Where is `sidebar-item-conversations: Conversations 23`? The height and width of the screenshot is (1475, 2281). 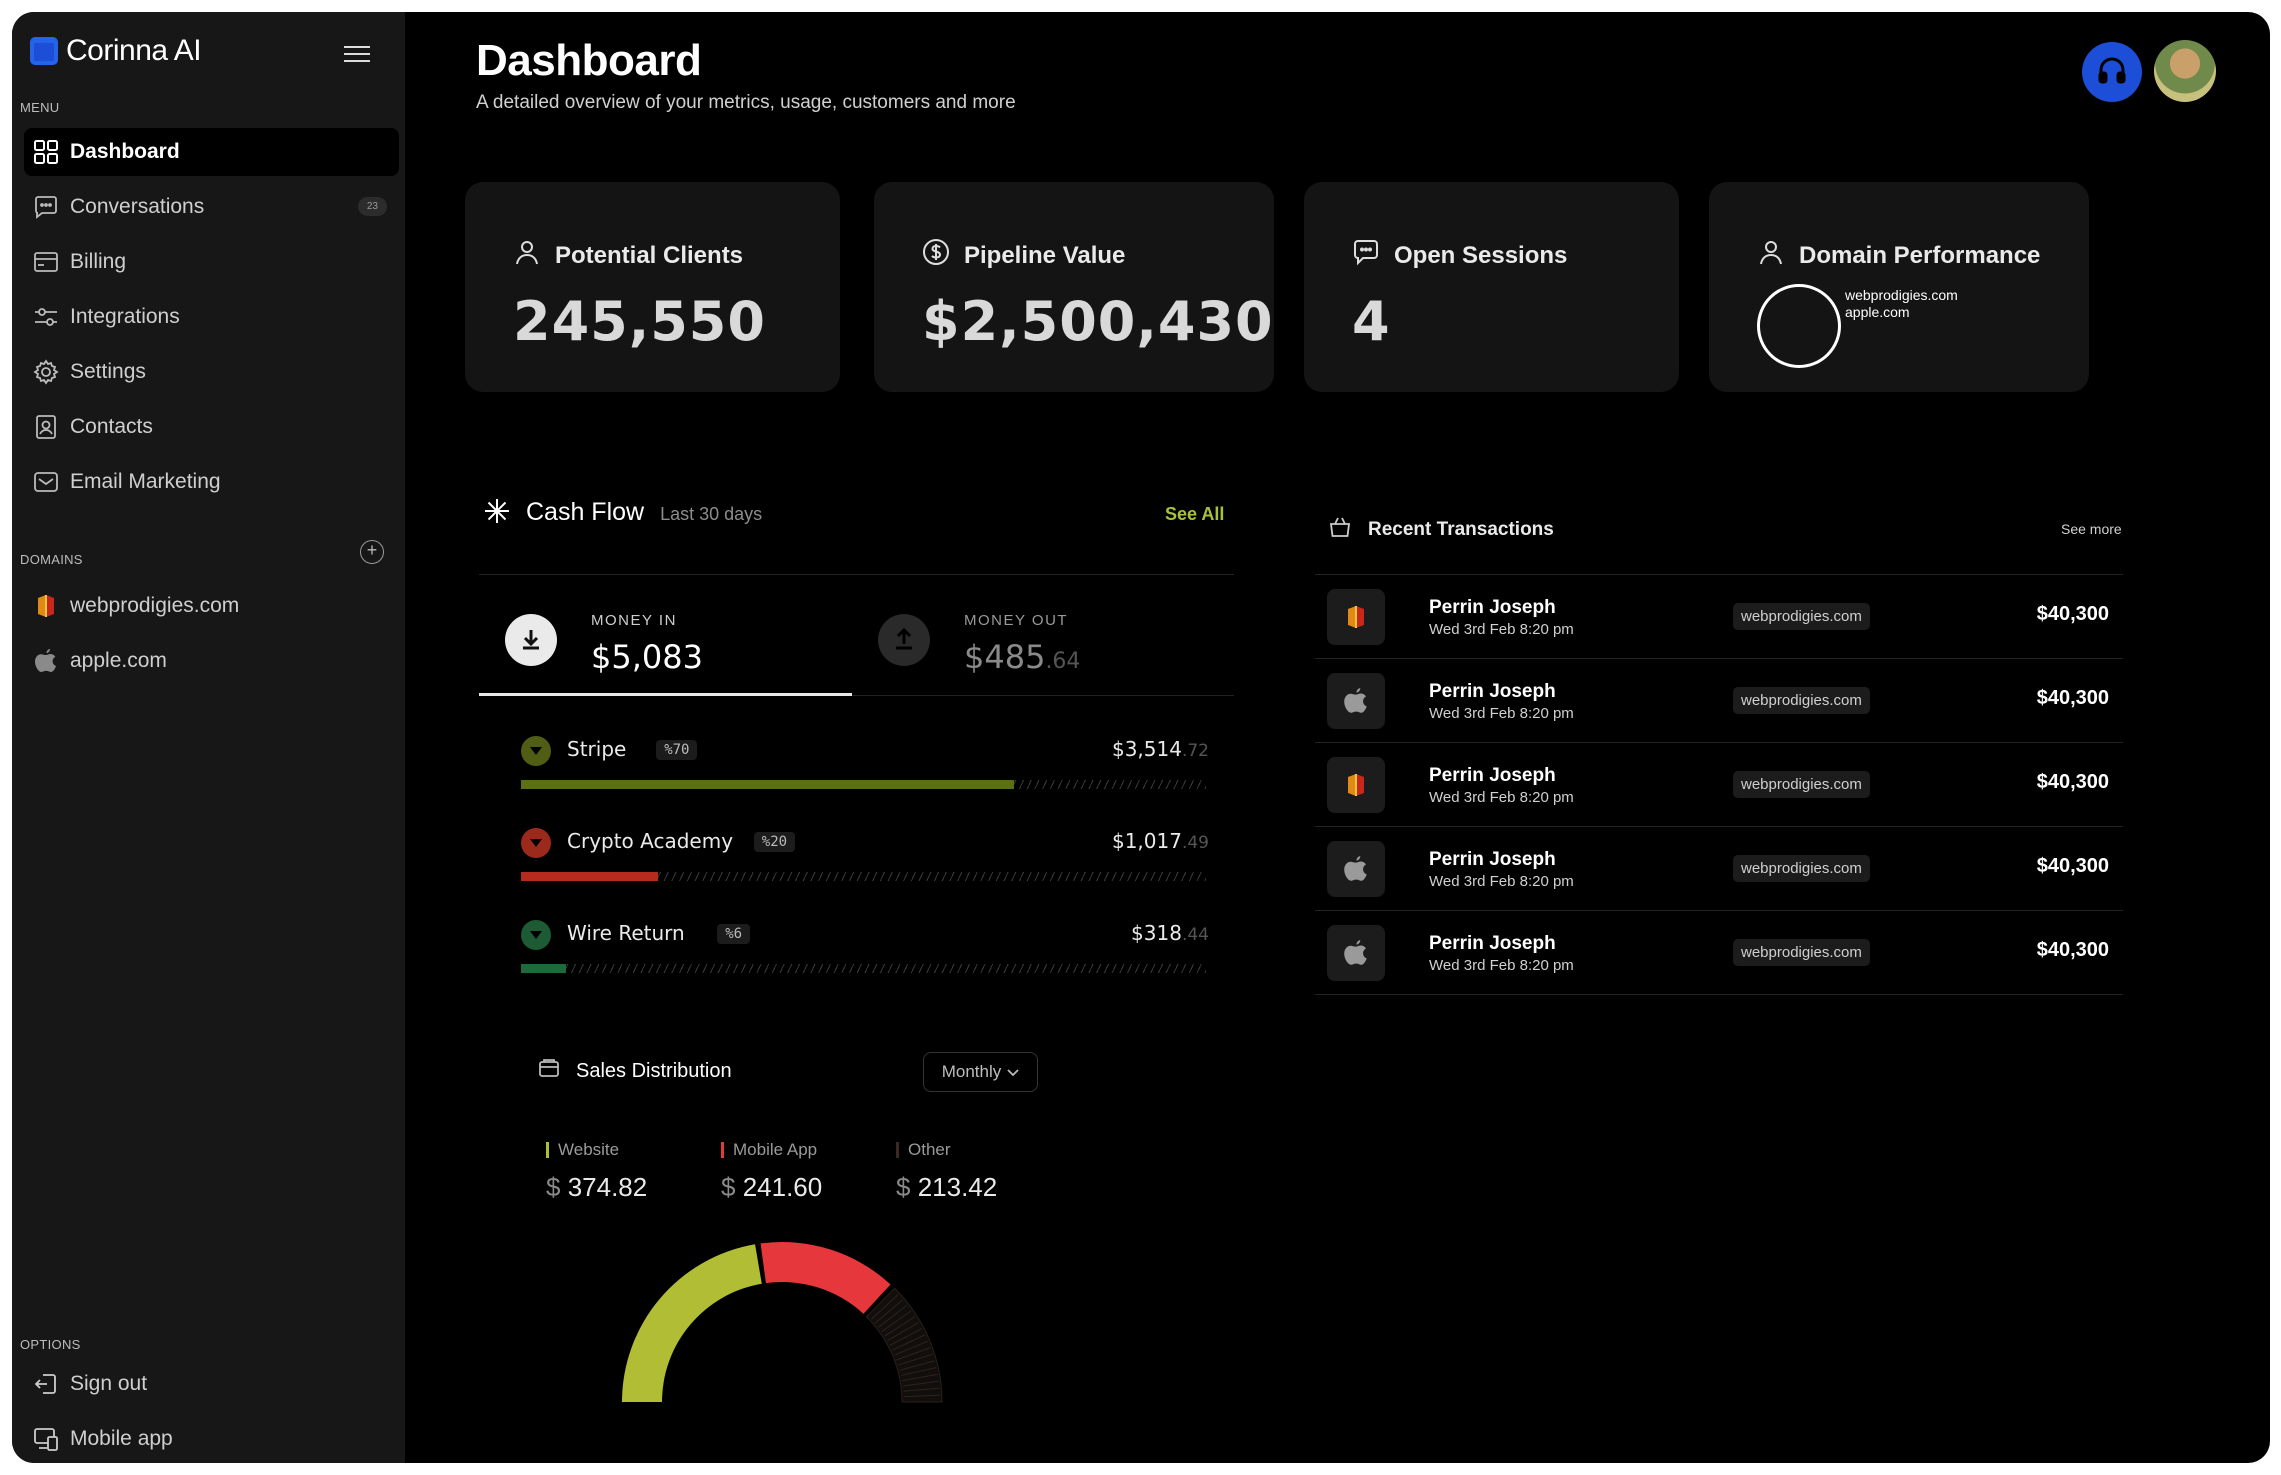 sidebar-item-conversations: Conversations 23 is located at coordinates (211, 207).